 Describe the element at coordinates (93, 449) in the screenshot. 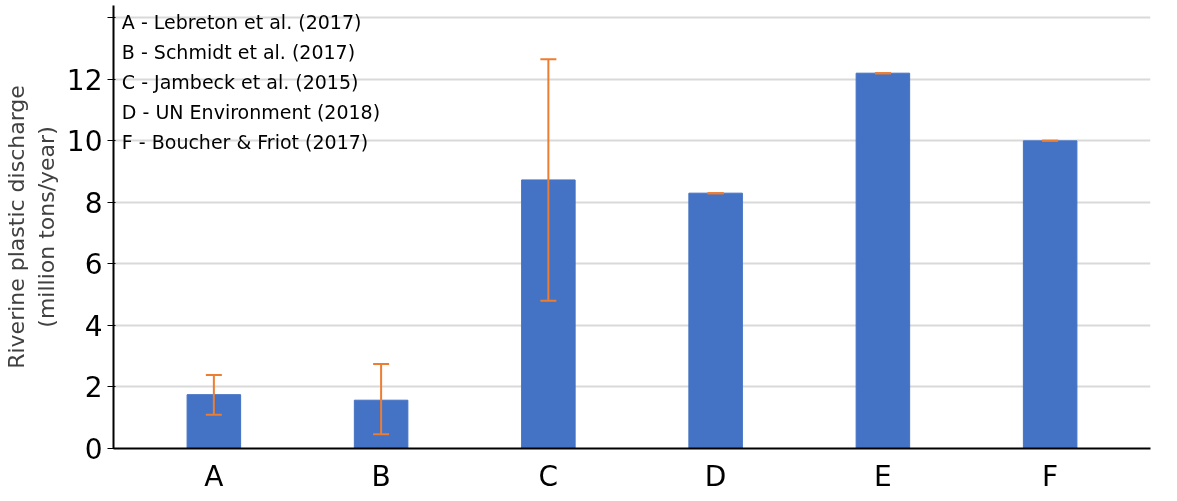

I see `y-tick-label: 0` at that location.